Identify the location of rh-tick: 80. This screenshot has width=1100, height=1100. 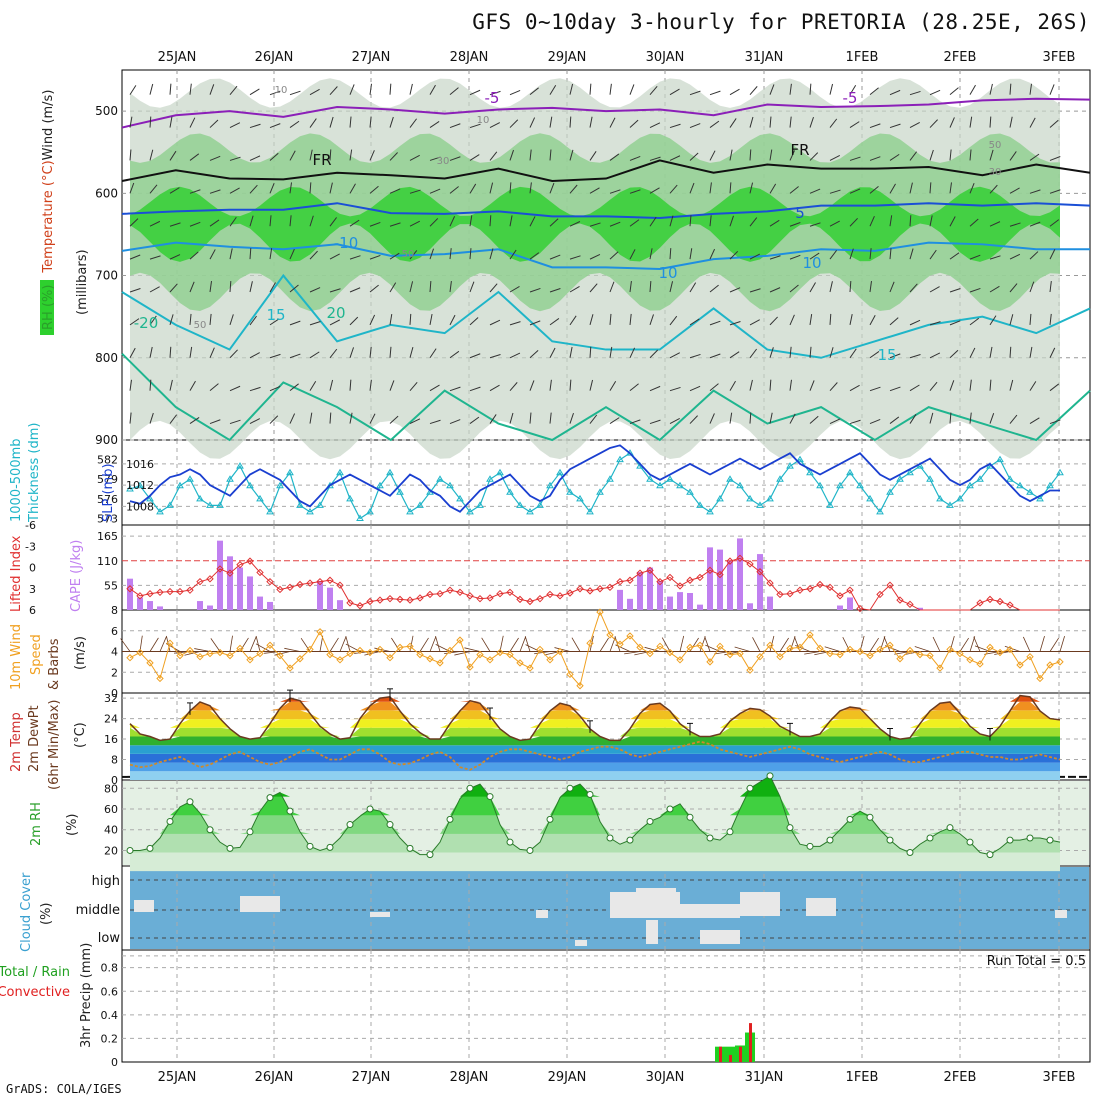
(111, 788).